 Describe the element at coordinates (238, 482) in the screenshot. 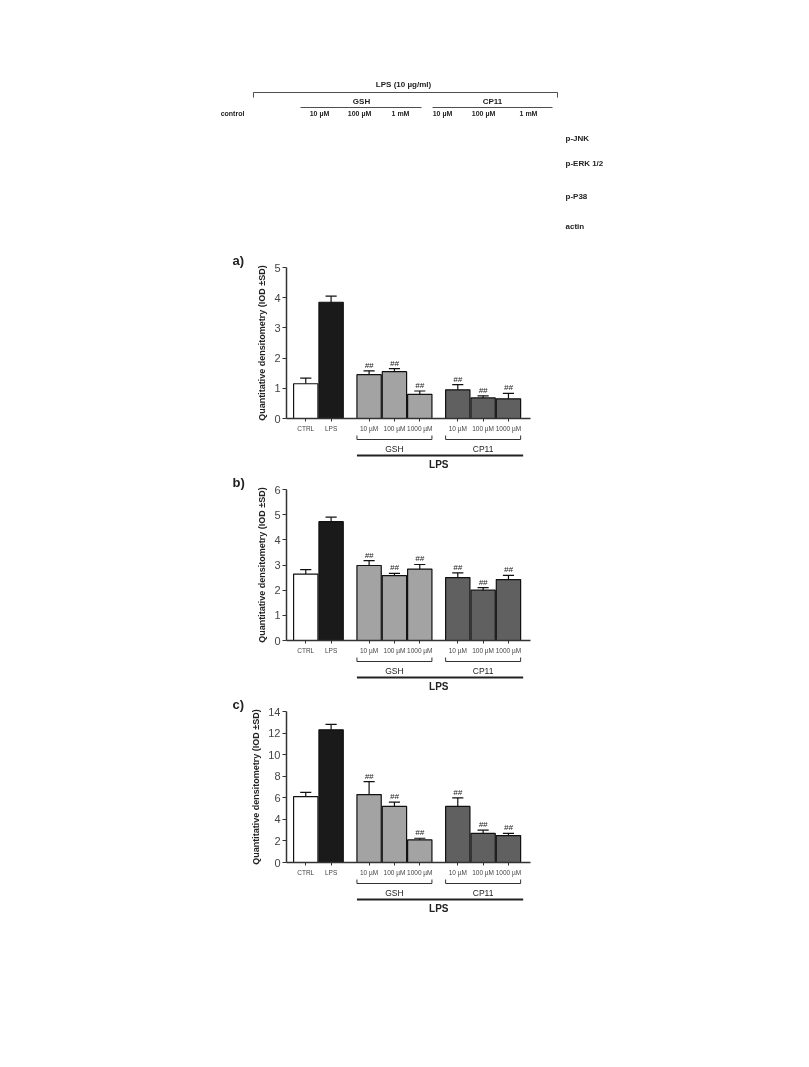

I see `chart-title: b)` at that location.